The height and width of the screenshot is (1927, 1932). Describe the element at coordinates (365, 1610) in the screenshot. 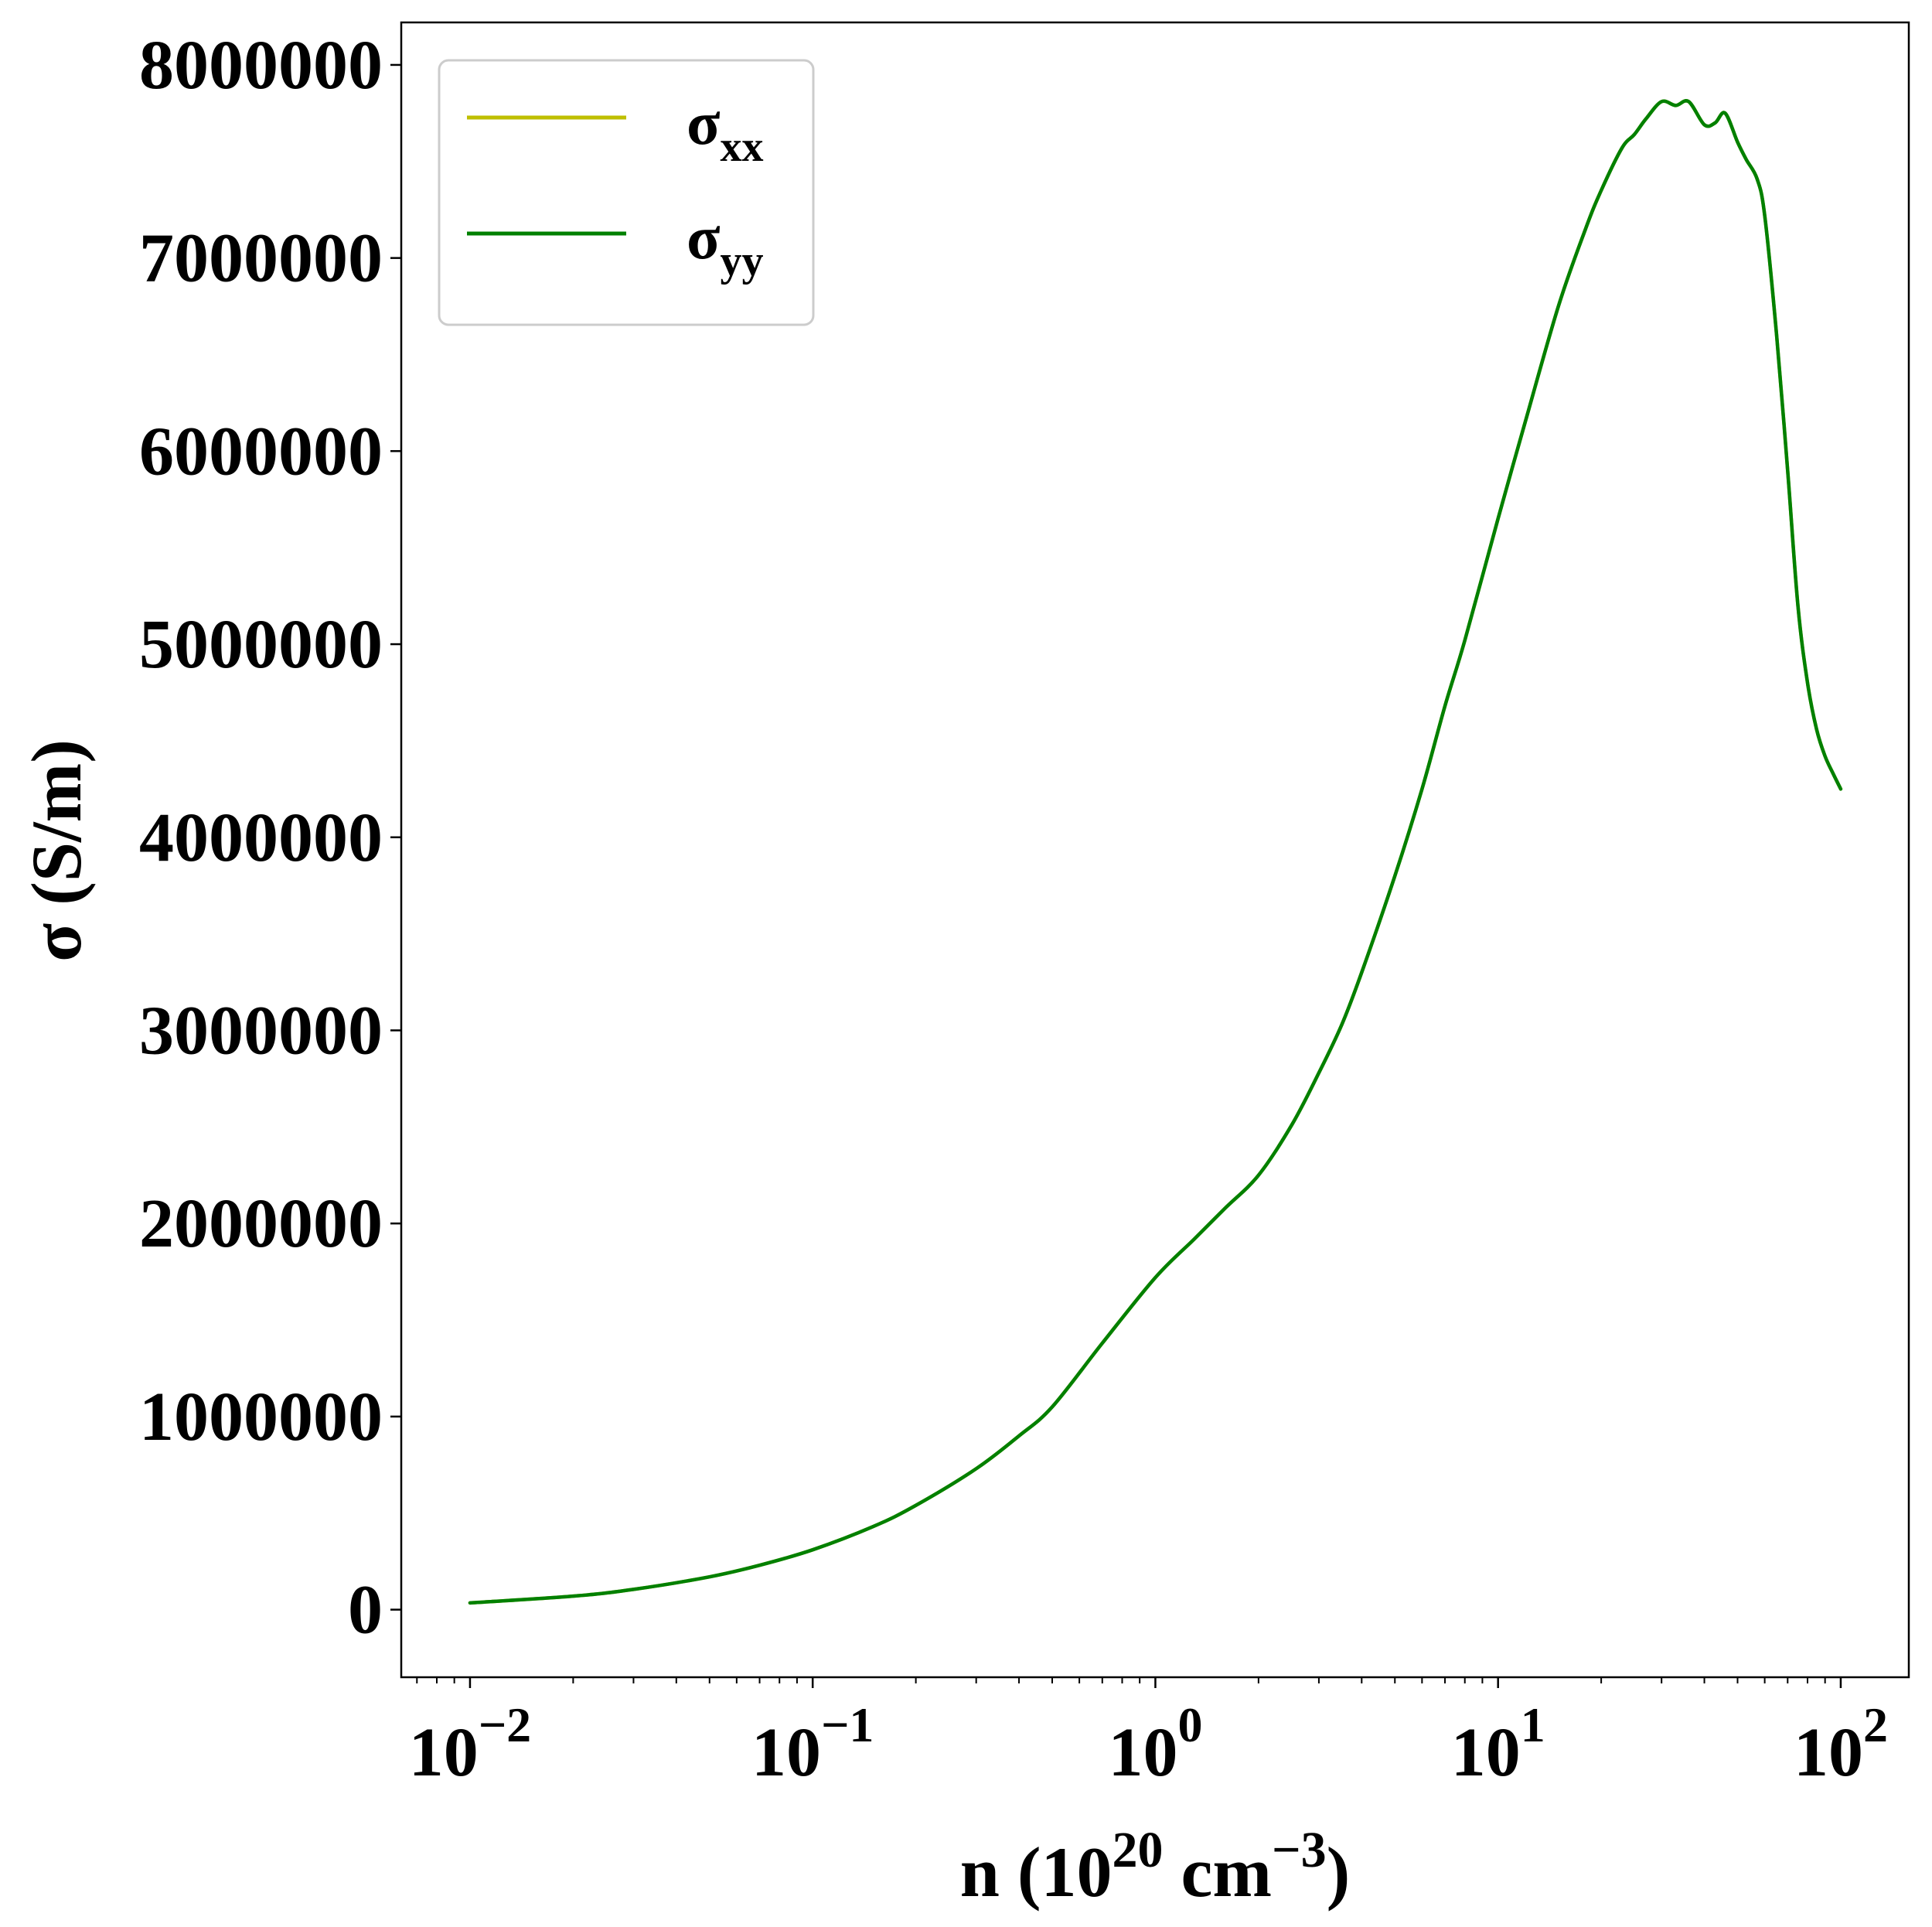

I see `y-tick-label: 0` at that location.